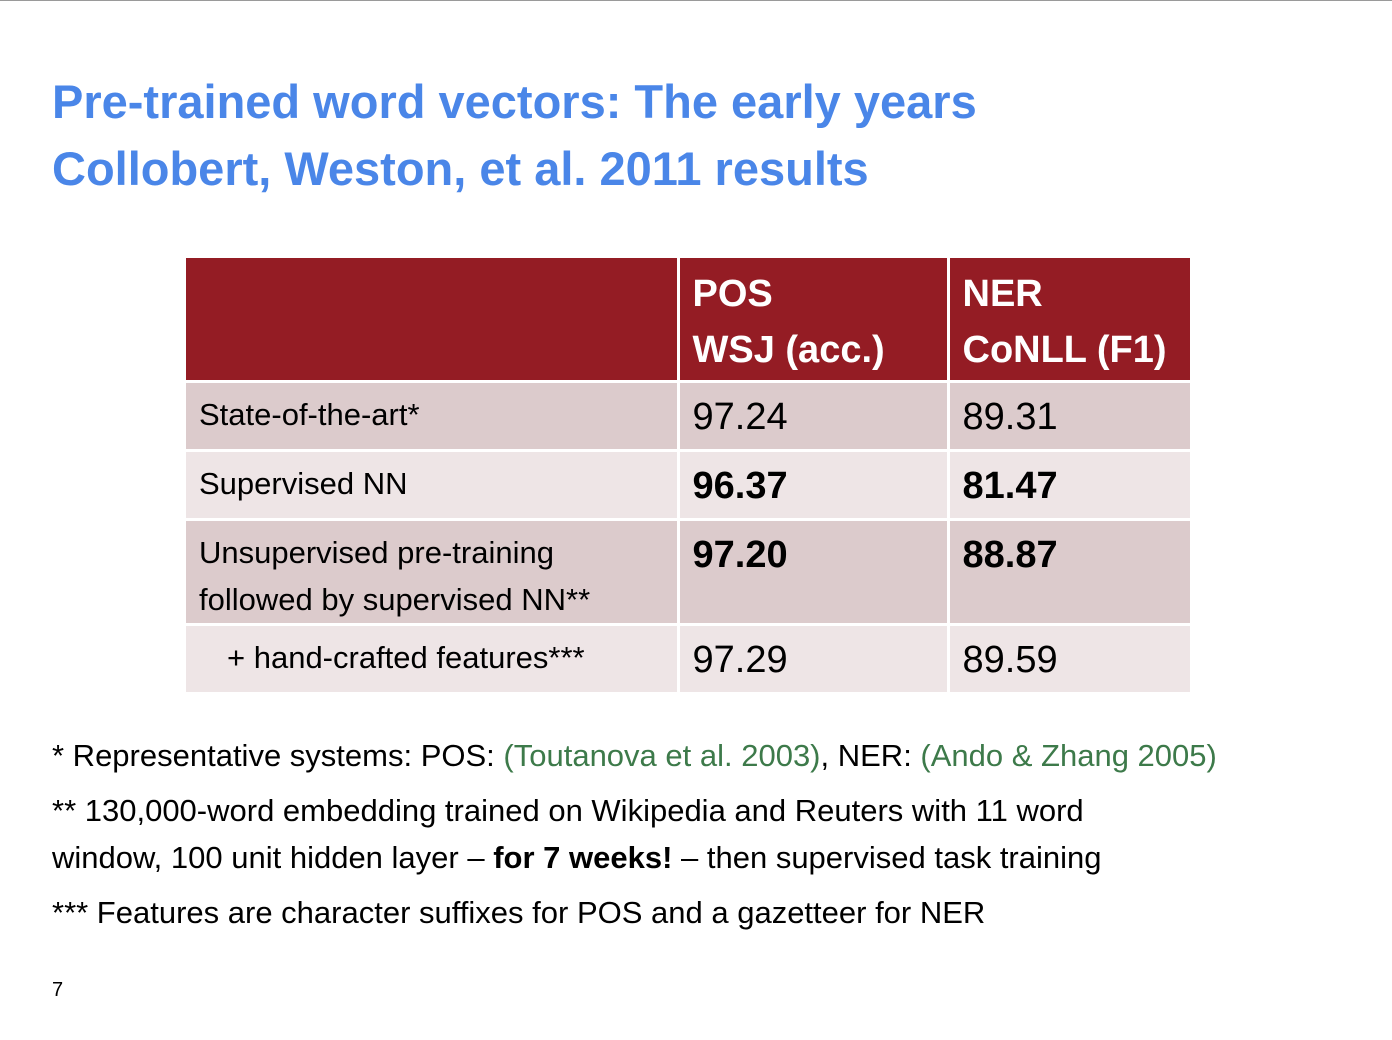 This screenshot has width=1392, height=1040. Describe the element at coordinates (1068, 657) in the screenshot. I see `ner-value-cell: 89.59` at that location.